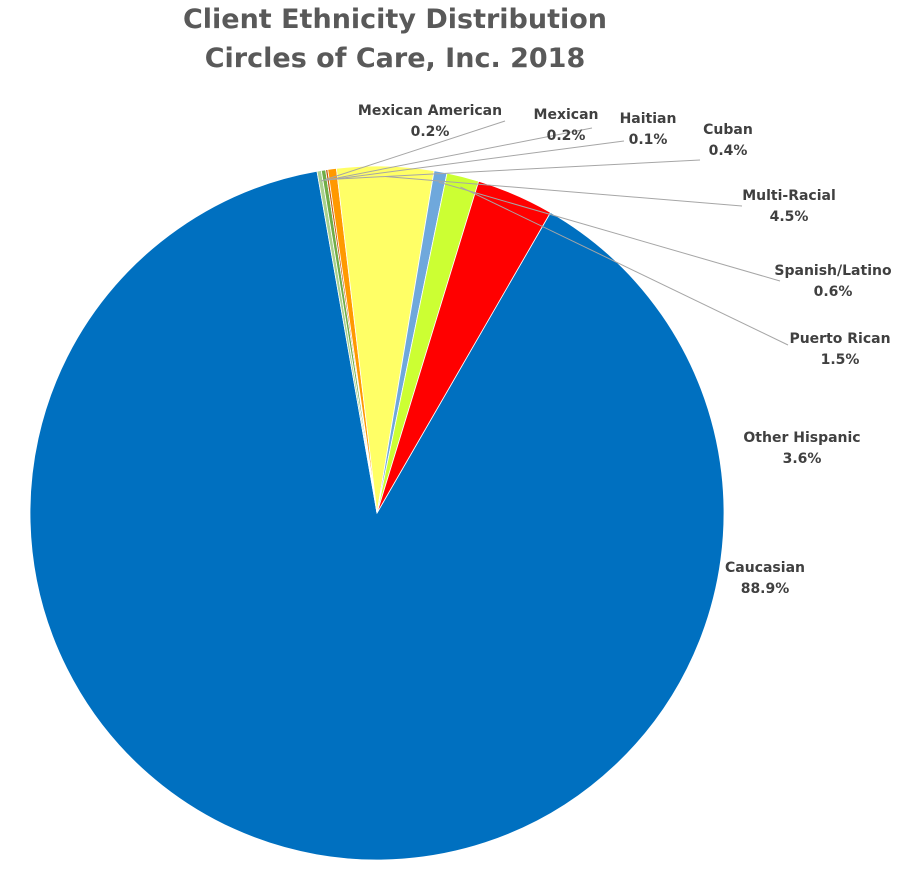  I want to click on leader-line-mexican, so click(458, 154).